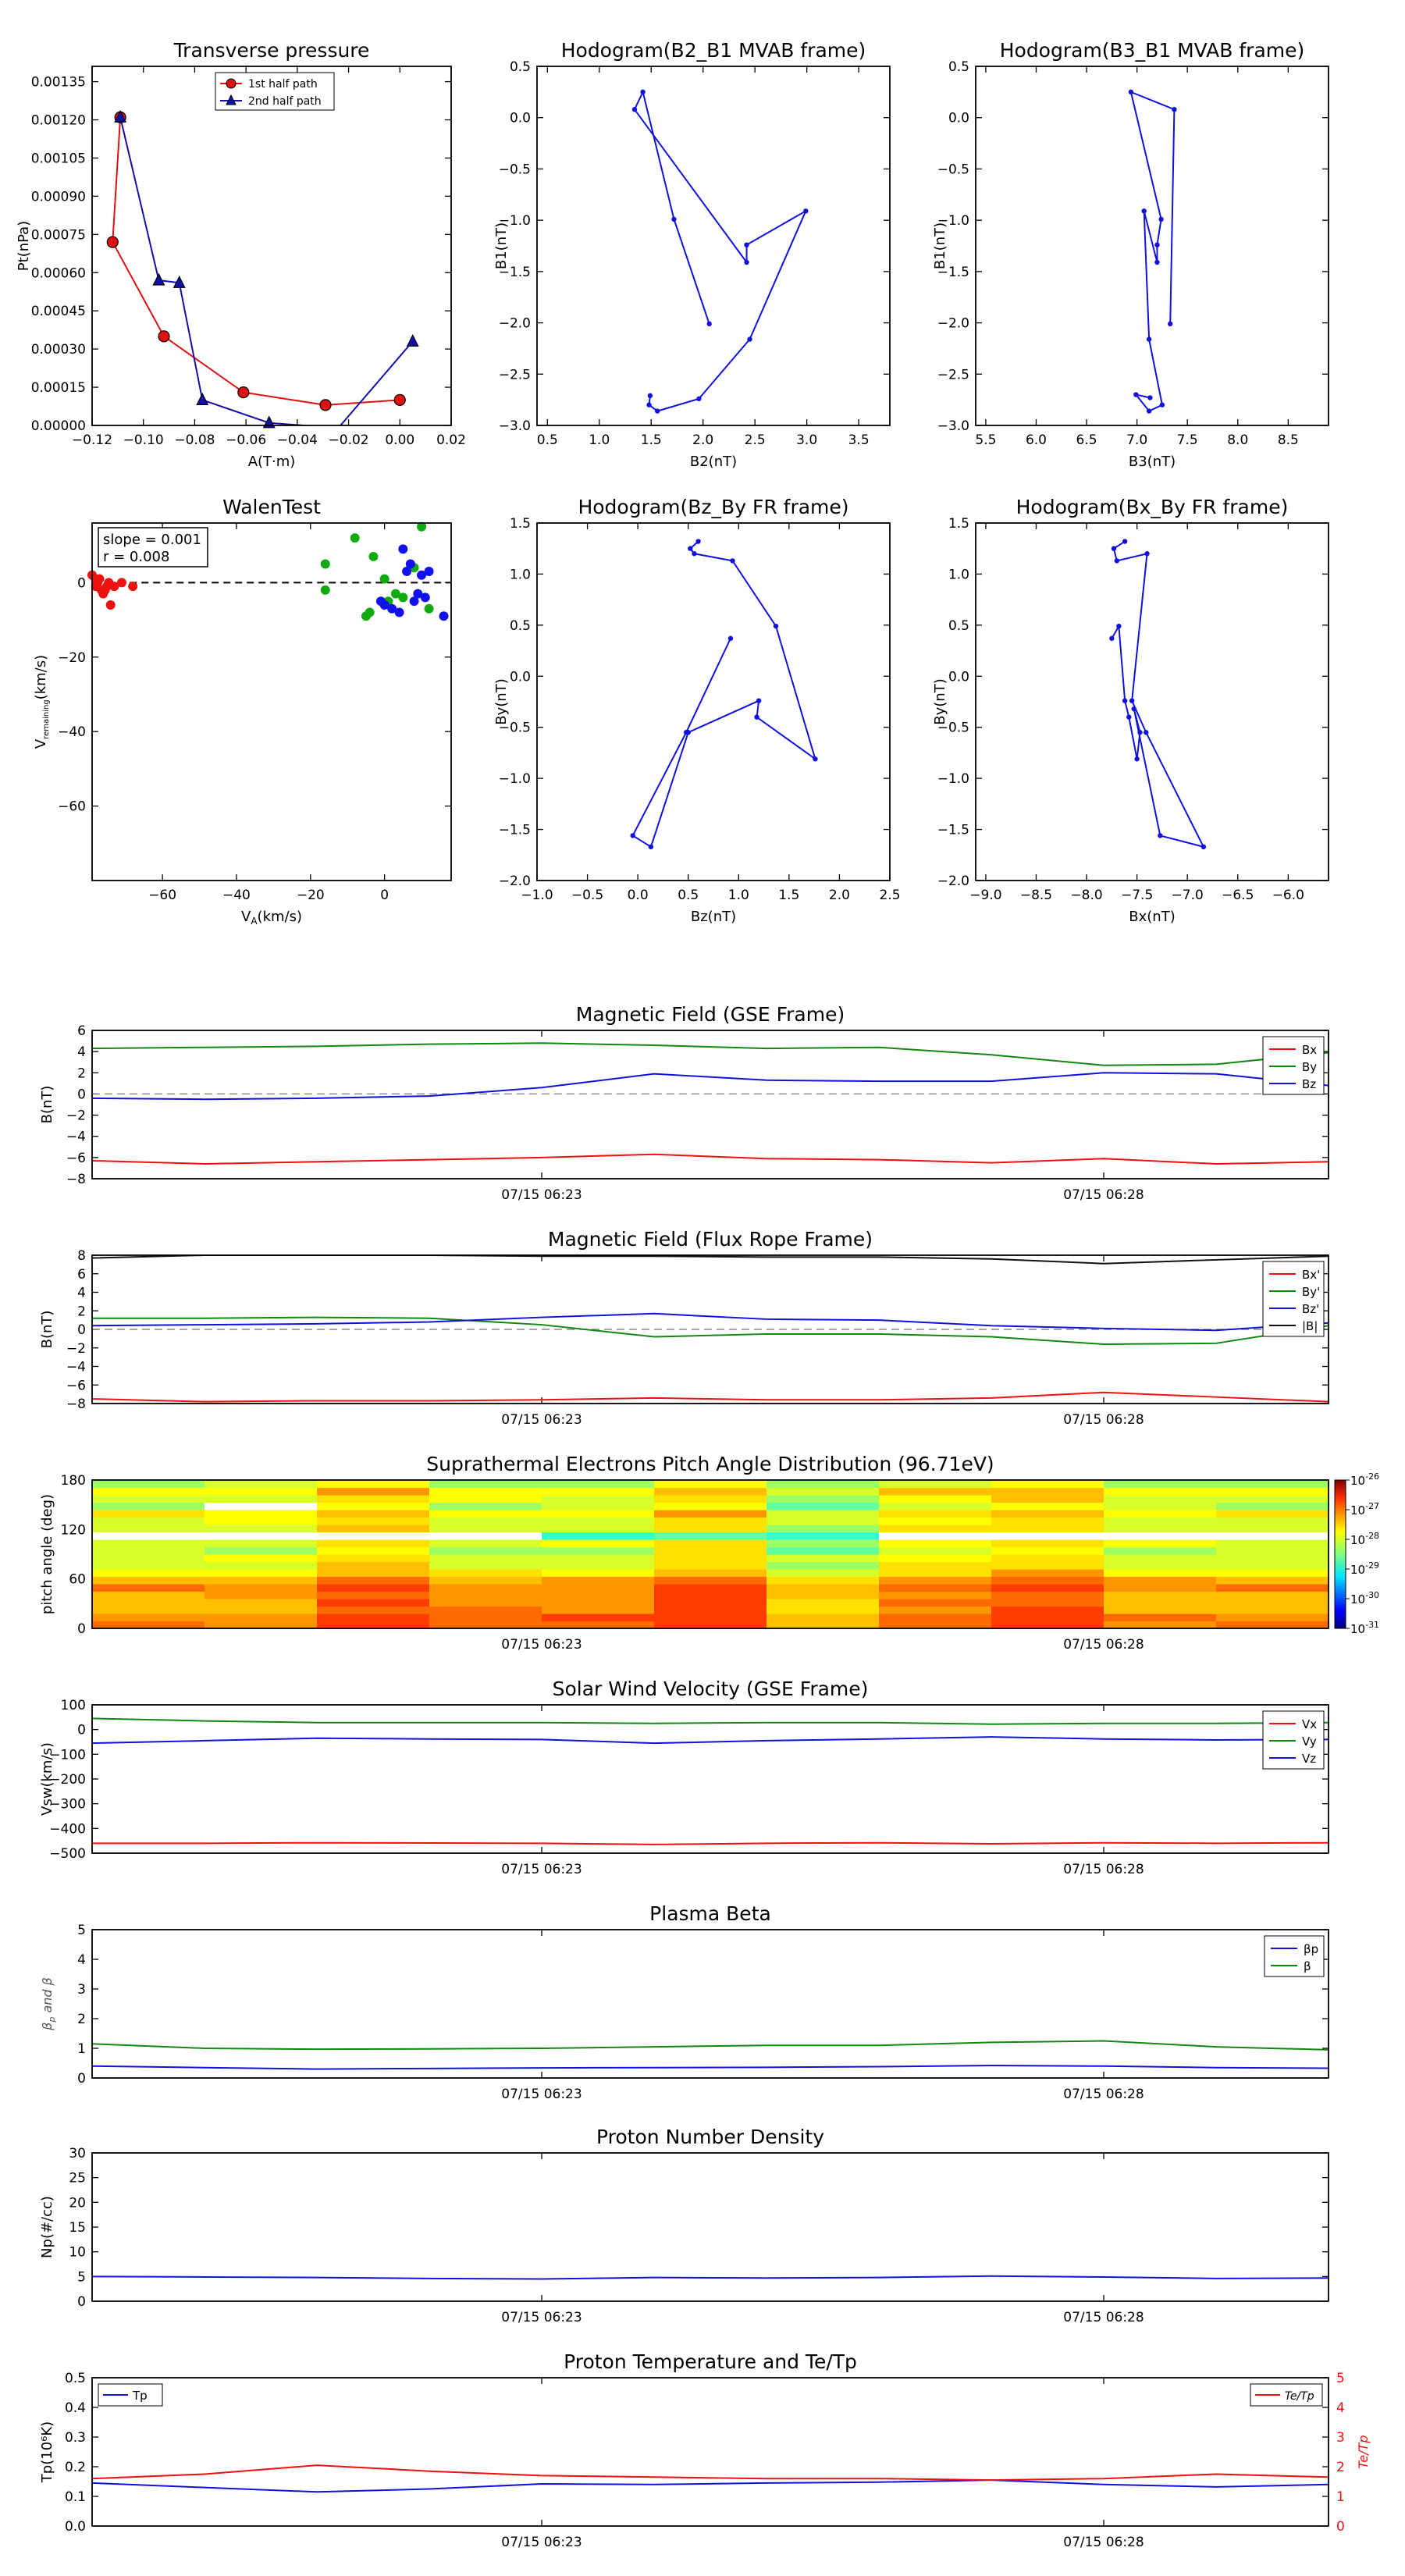 The image size is (1405, 2576). Describe the element at coordinates (515, 830) in the screenshot. I see `y-tick-label: −1.5` at that location.